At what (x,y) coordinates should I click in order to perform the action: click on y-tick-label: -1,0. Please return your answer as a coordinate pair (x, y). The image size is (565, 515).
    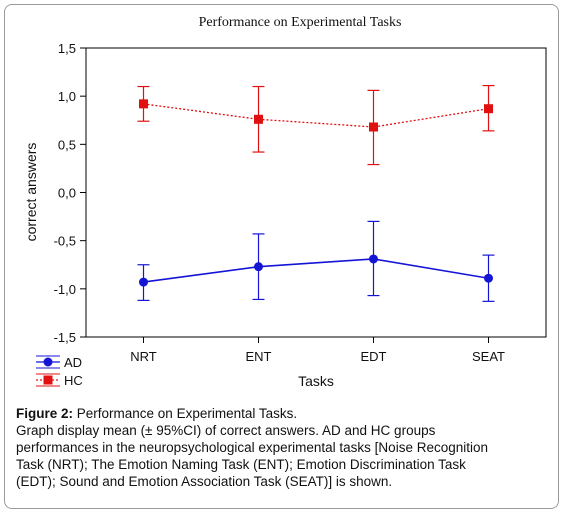
    Looking at the image, I should click on (65, 289).